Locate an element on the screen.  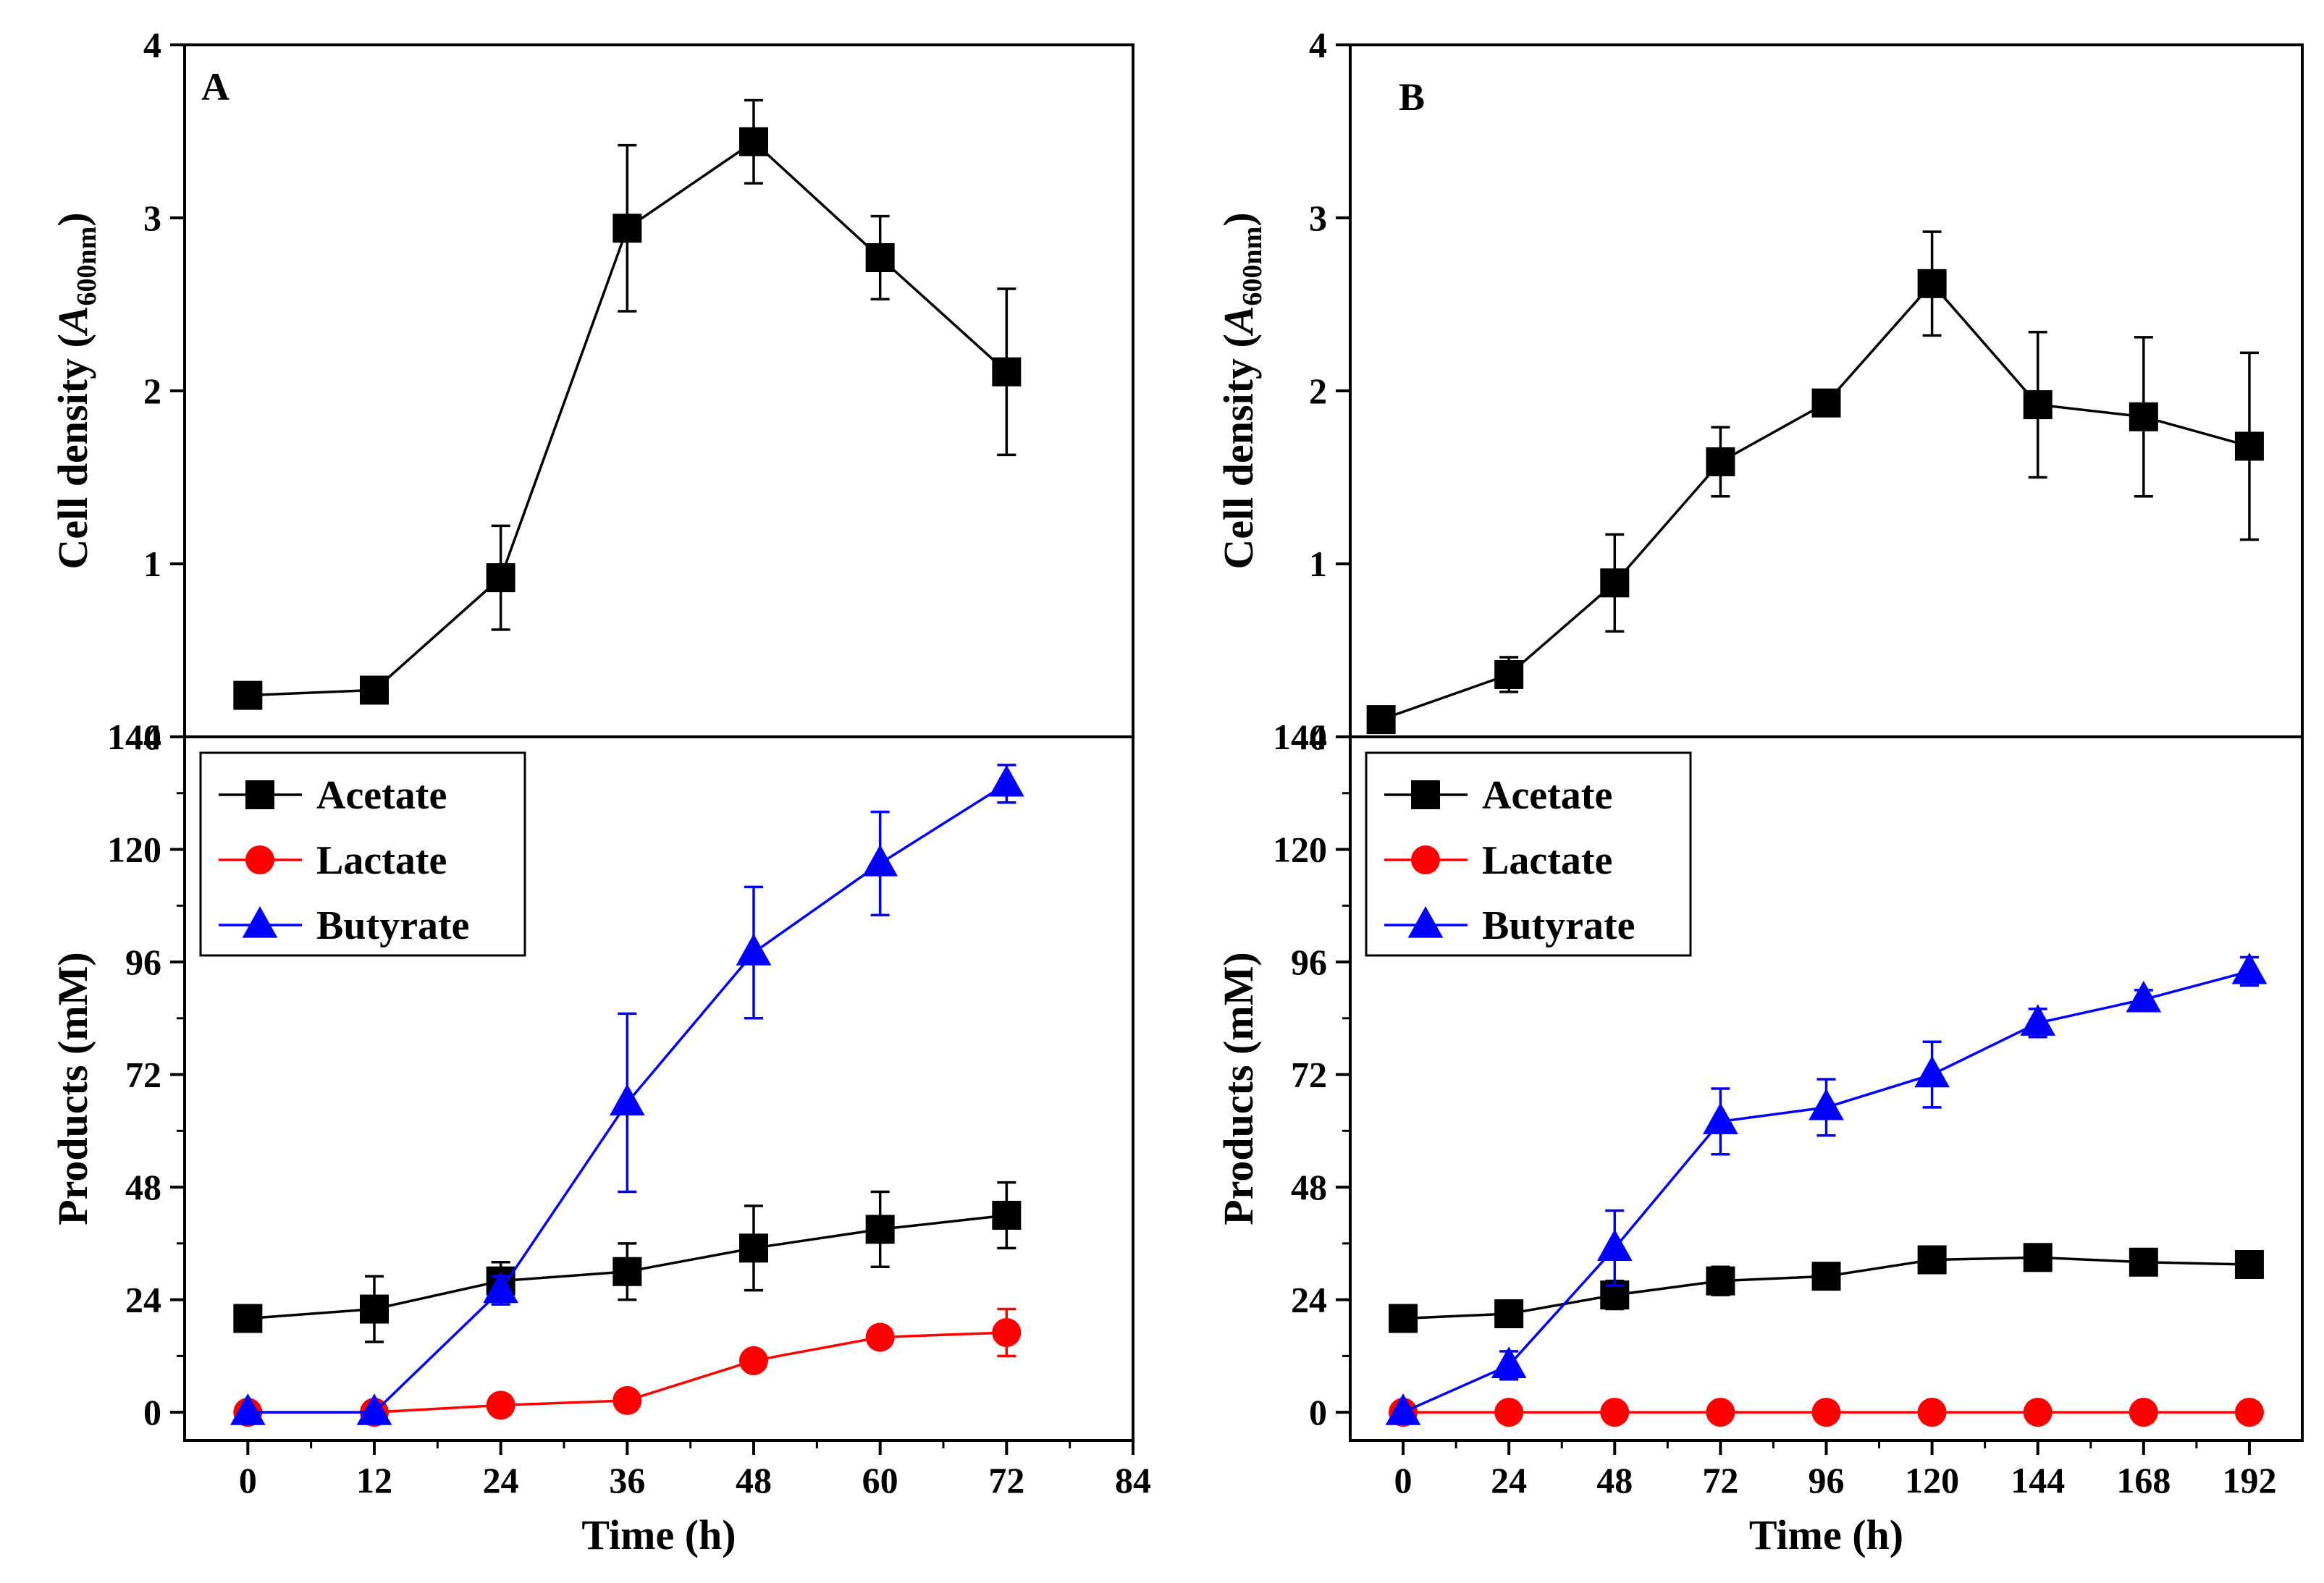
panel-letter-b: B is located at coordinates (1412, 97).